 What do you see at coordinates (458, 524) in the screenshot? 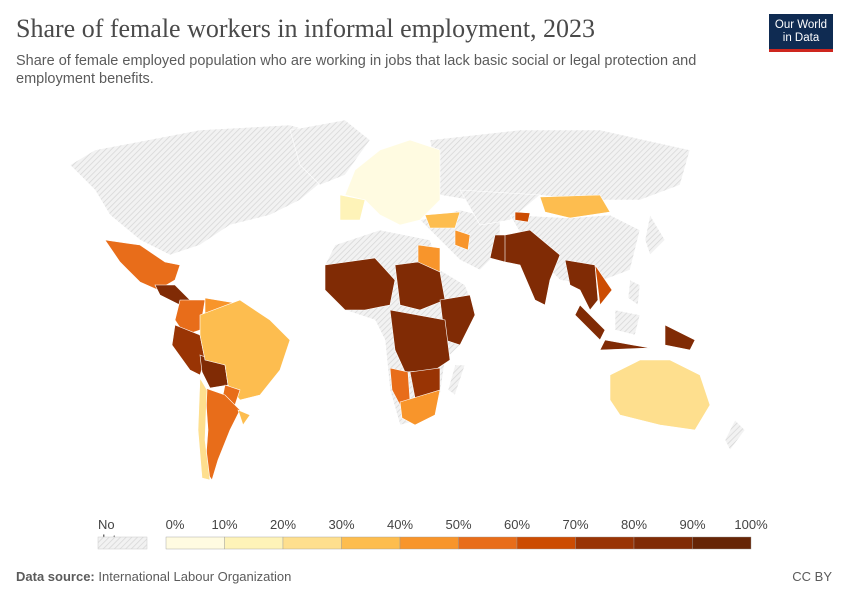
I see `legend-tick-label: 50%` at bounding box center [458, 524].